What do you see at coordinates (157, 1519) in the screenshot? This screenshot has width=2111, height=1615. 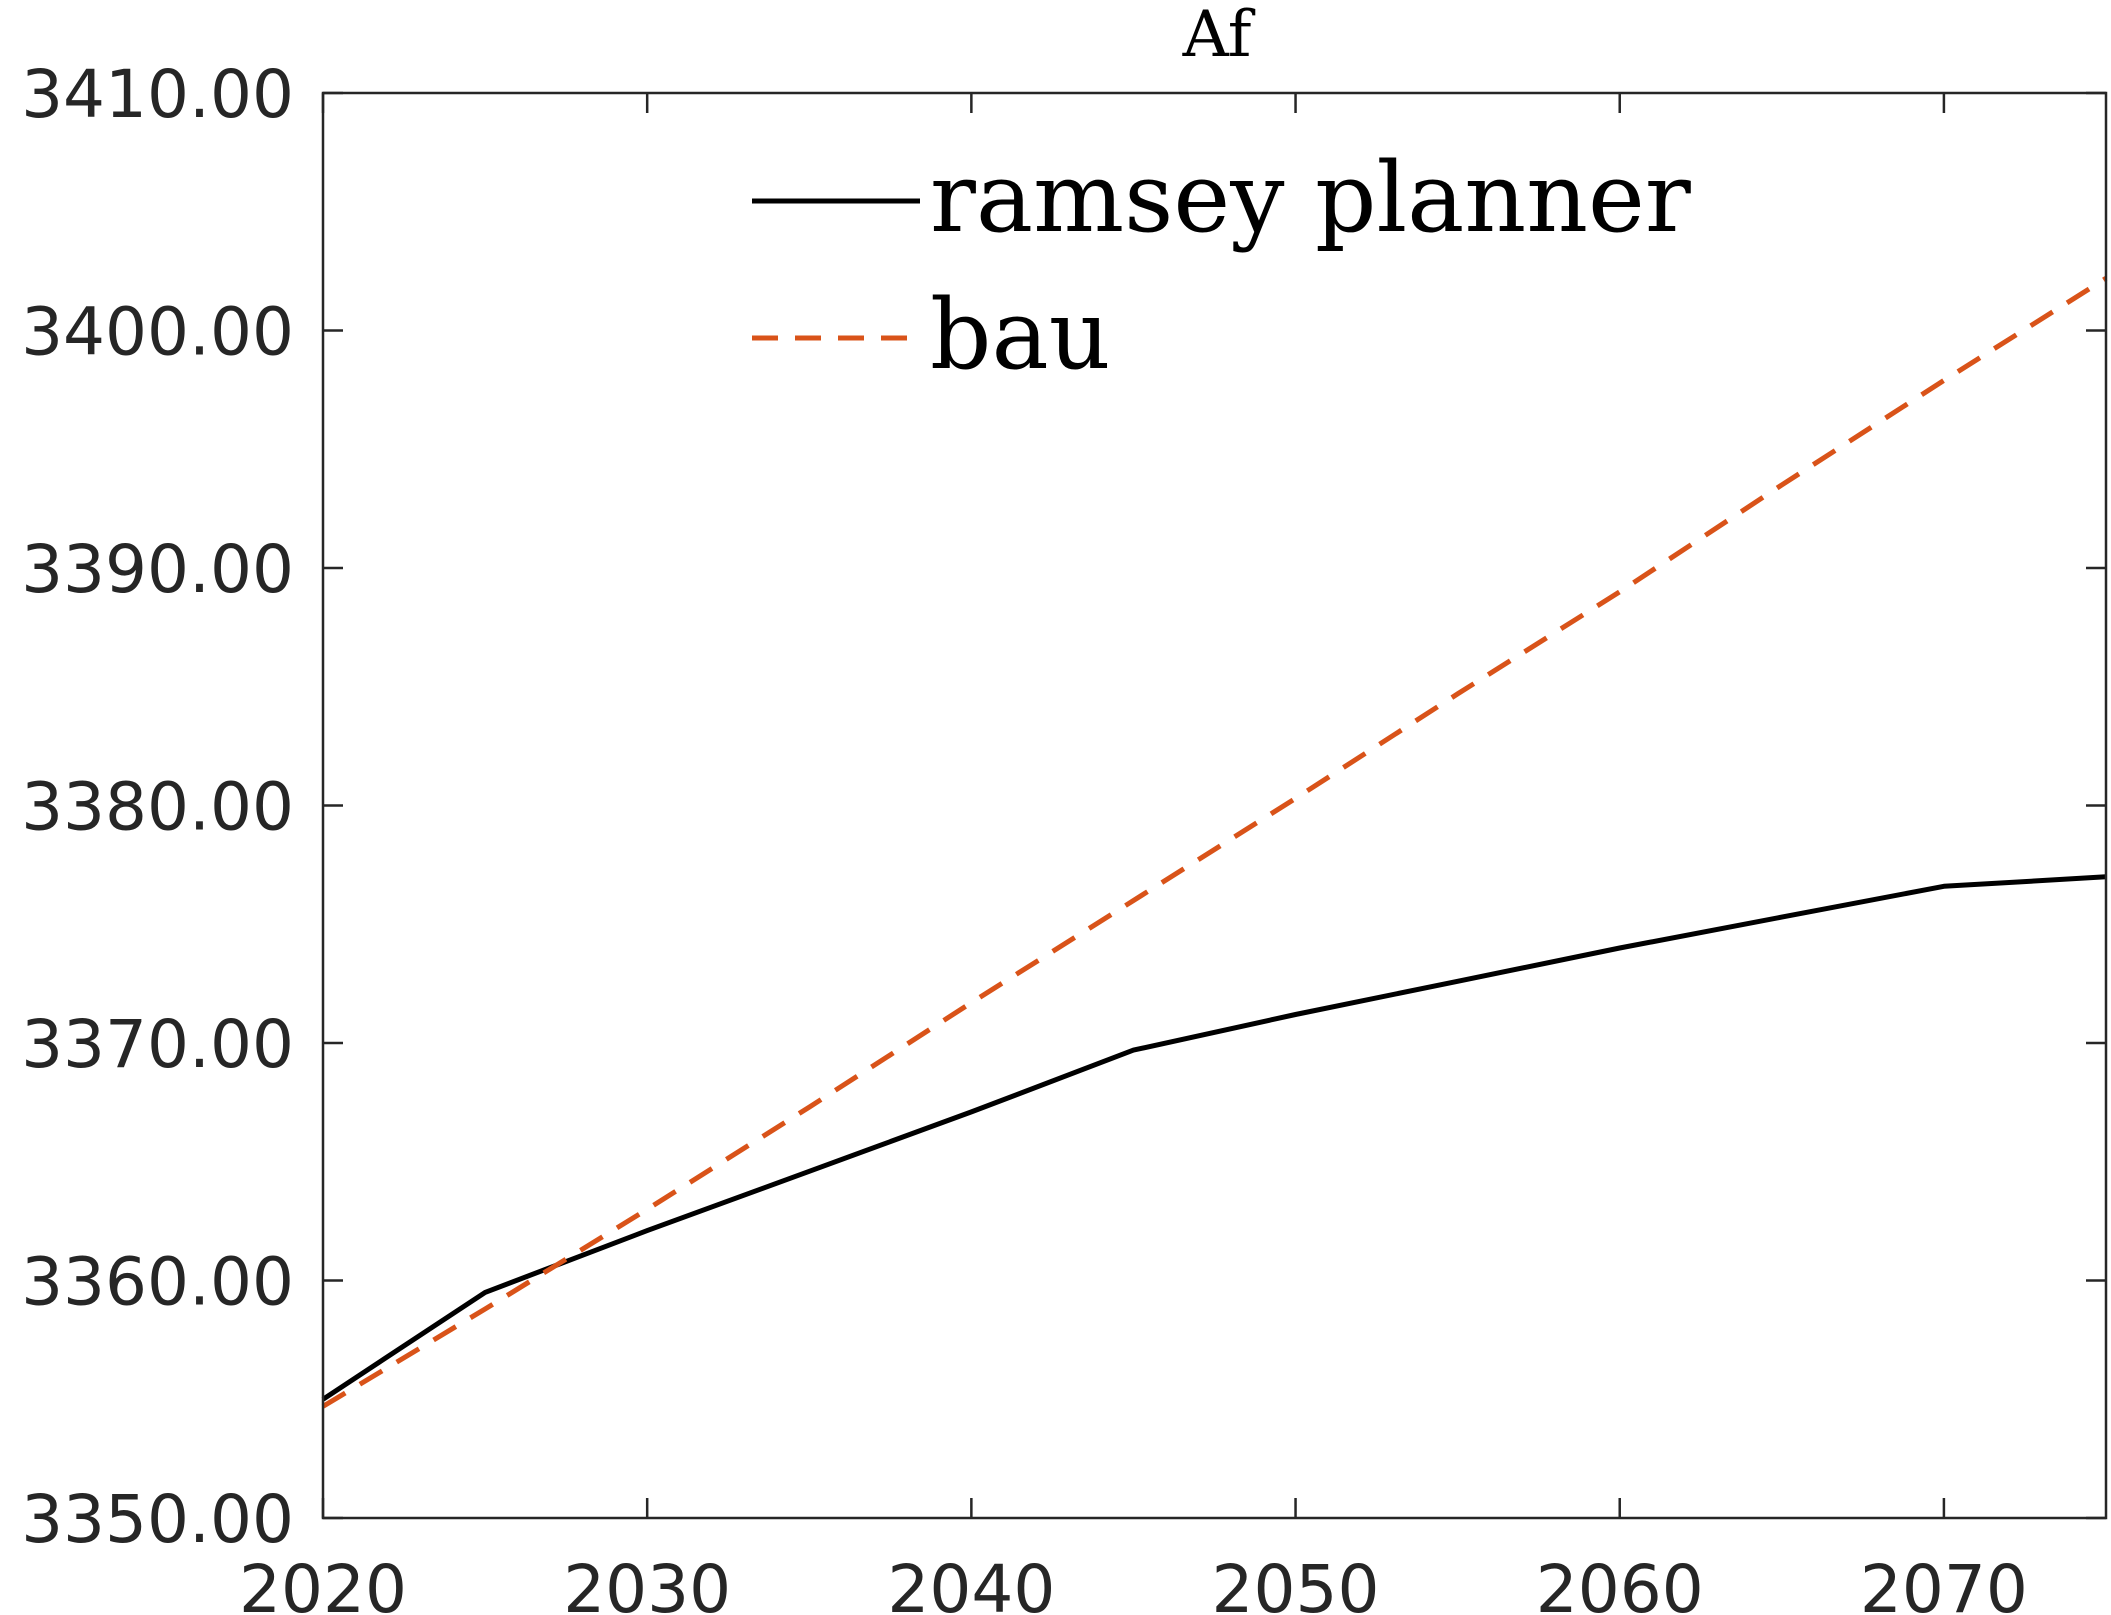 I see `y-tick-label: 3350.00` at bounding box center [157, 1519].